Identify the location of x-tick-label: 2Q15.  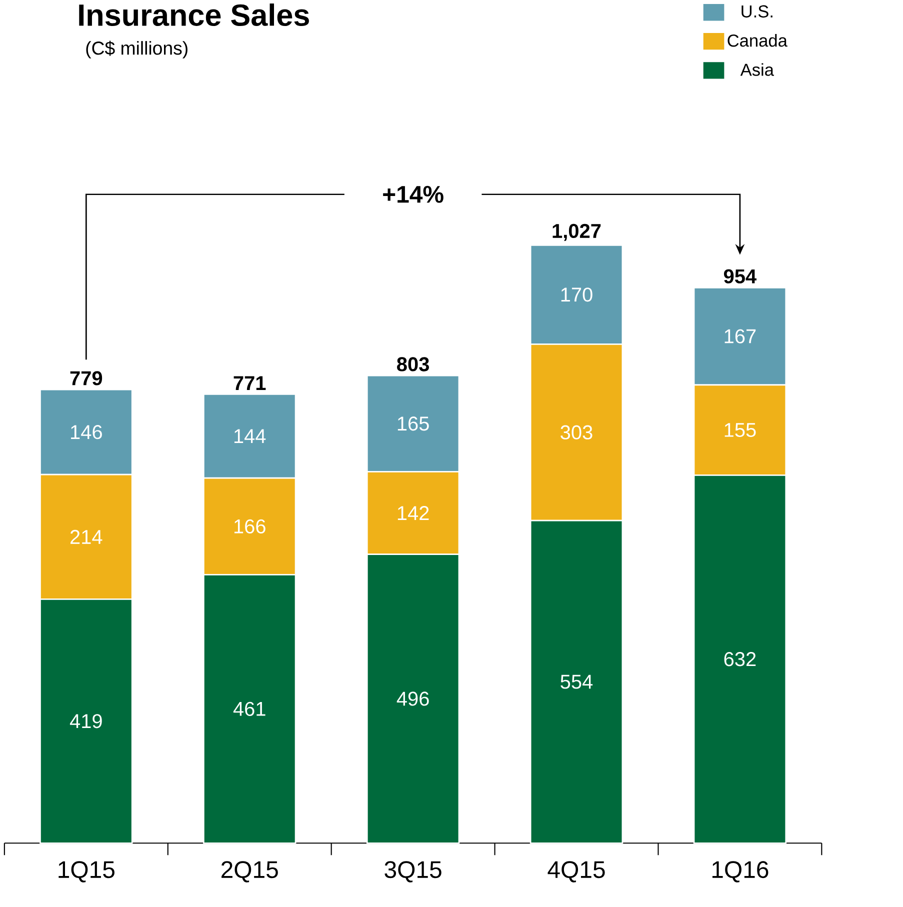
(249, 871).